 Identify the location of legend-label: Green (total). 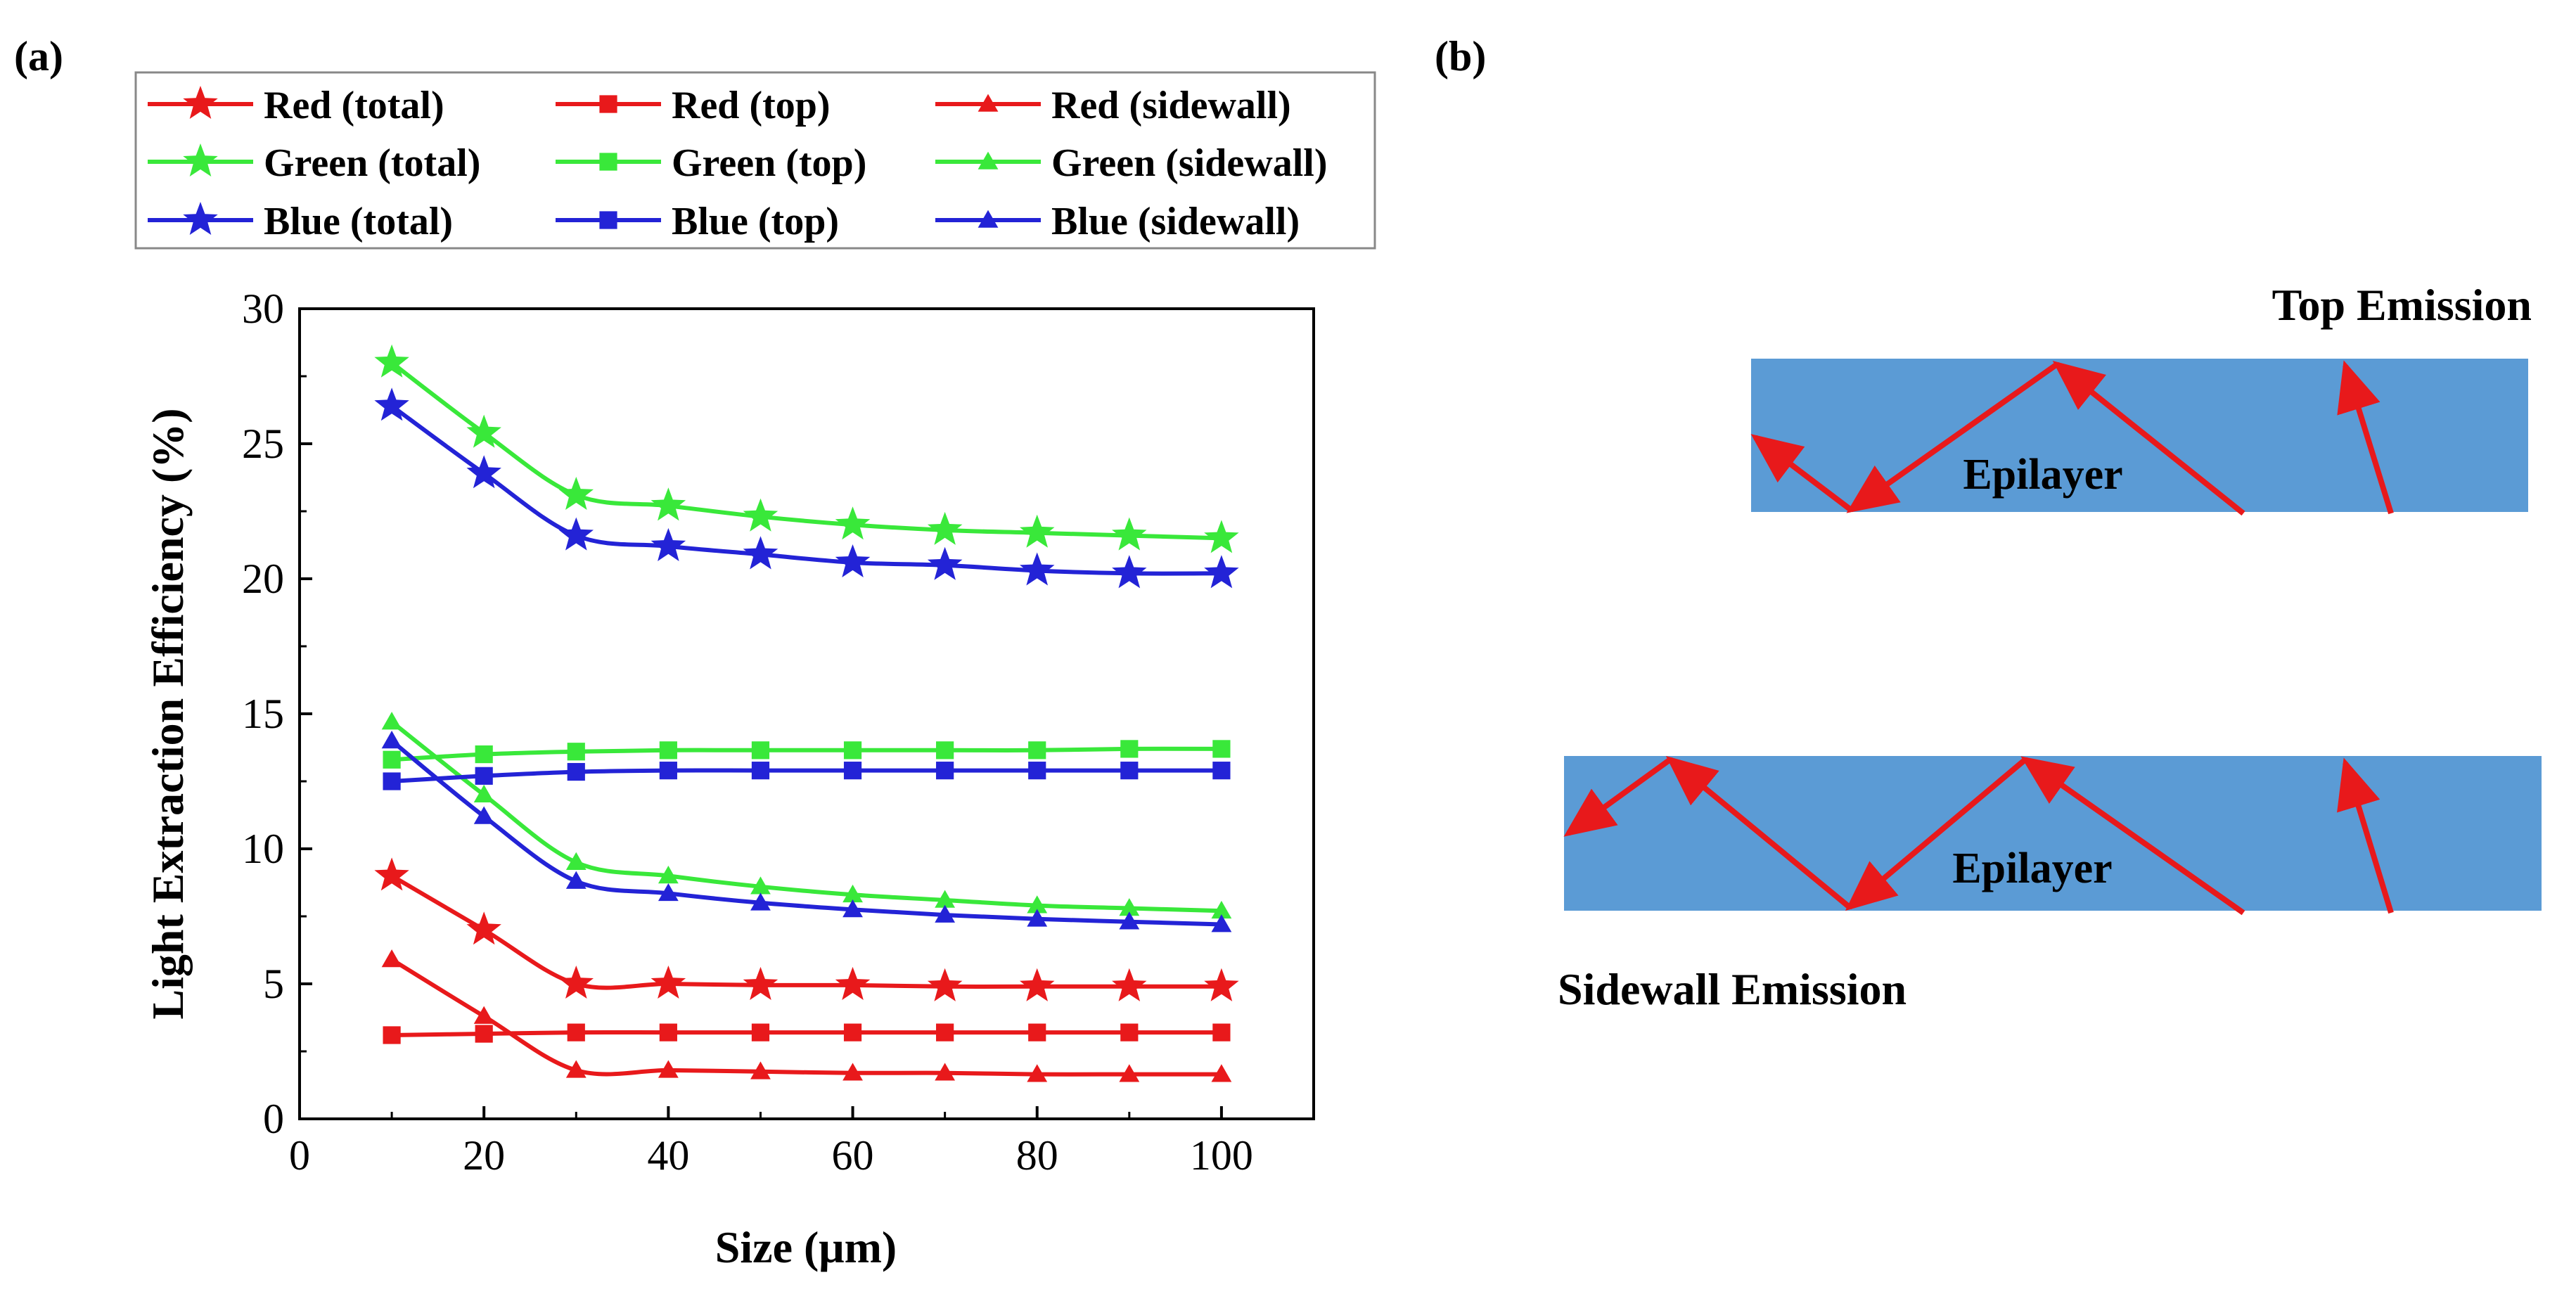
(372, 163).